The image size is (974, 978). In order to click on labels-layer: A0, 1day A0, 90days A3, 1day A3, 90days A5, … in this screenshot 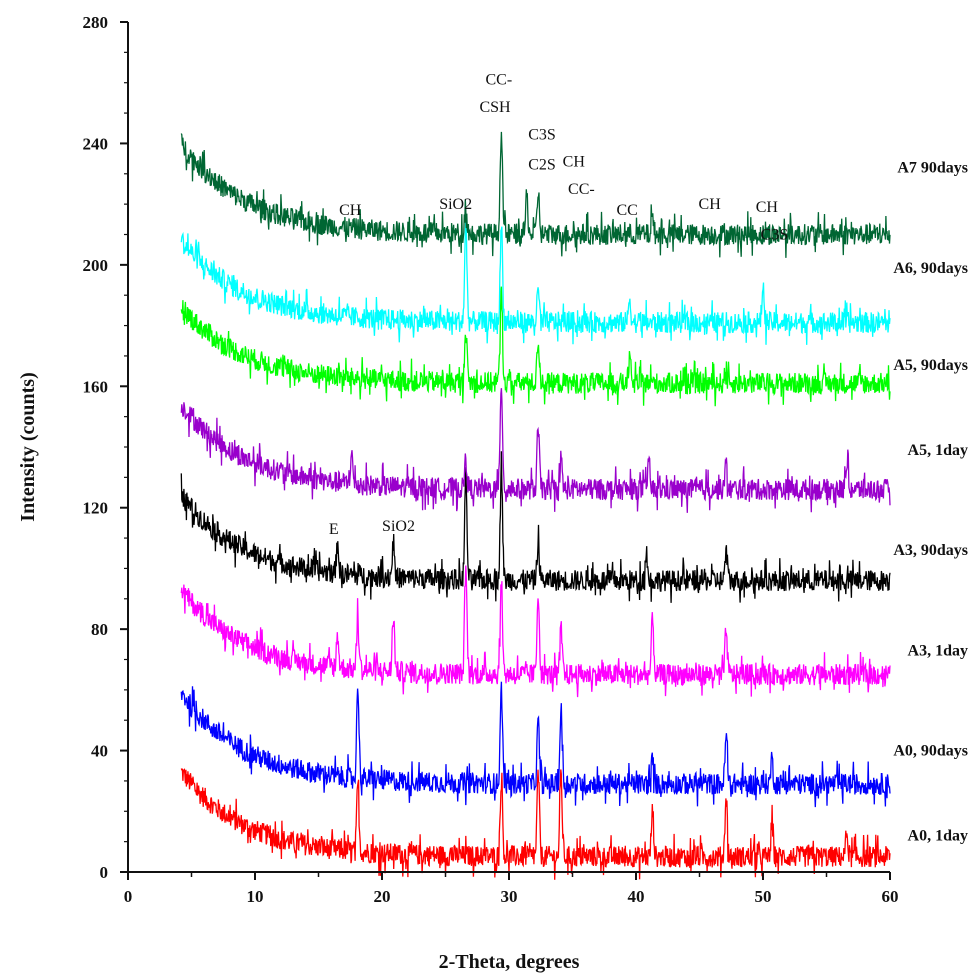, I will do `click(930, 502)`.